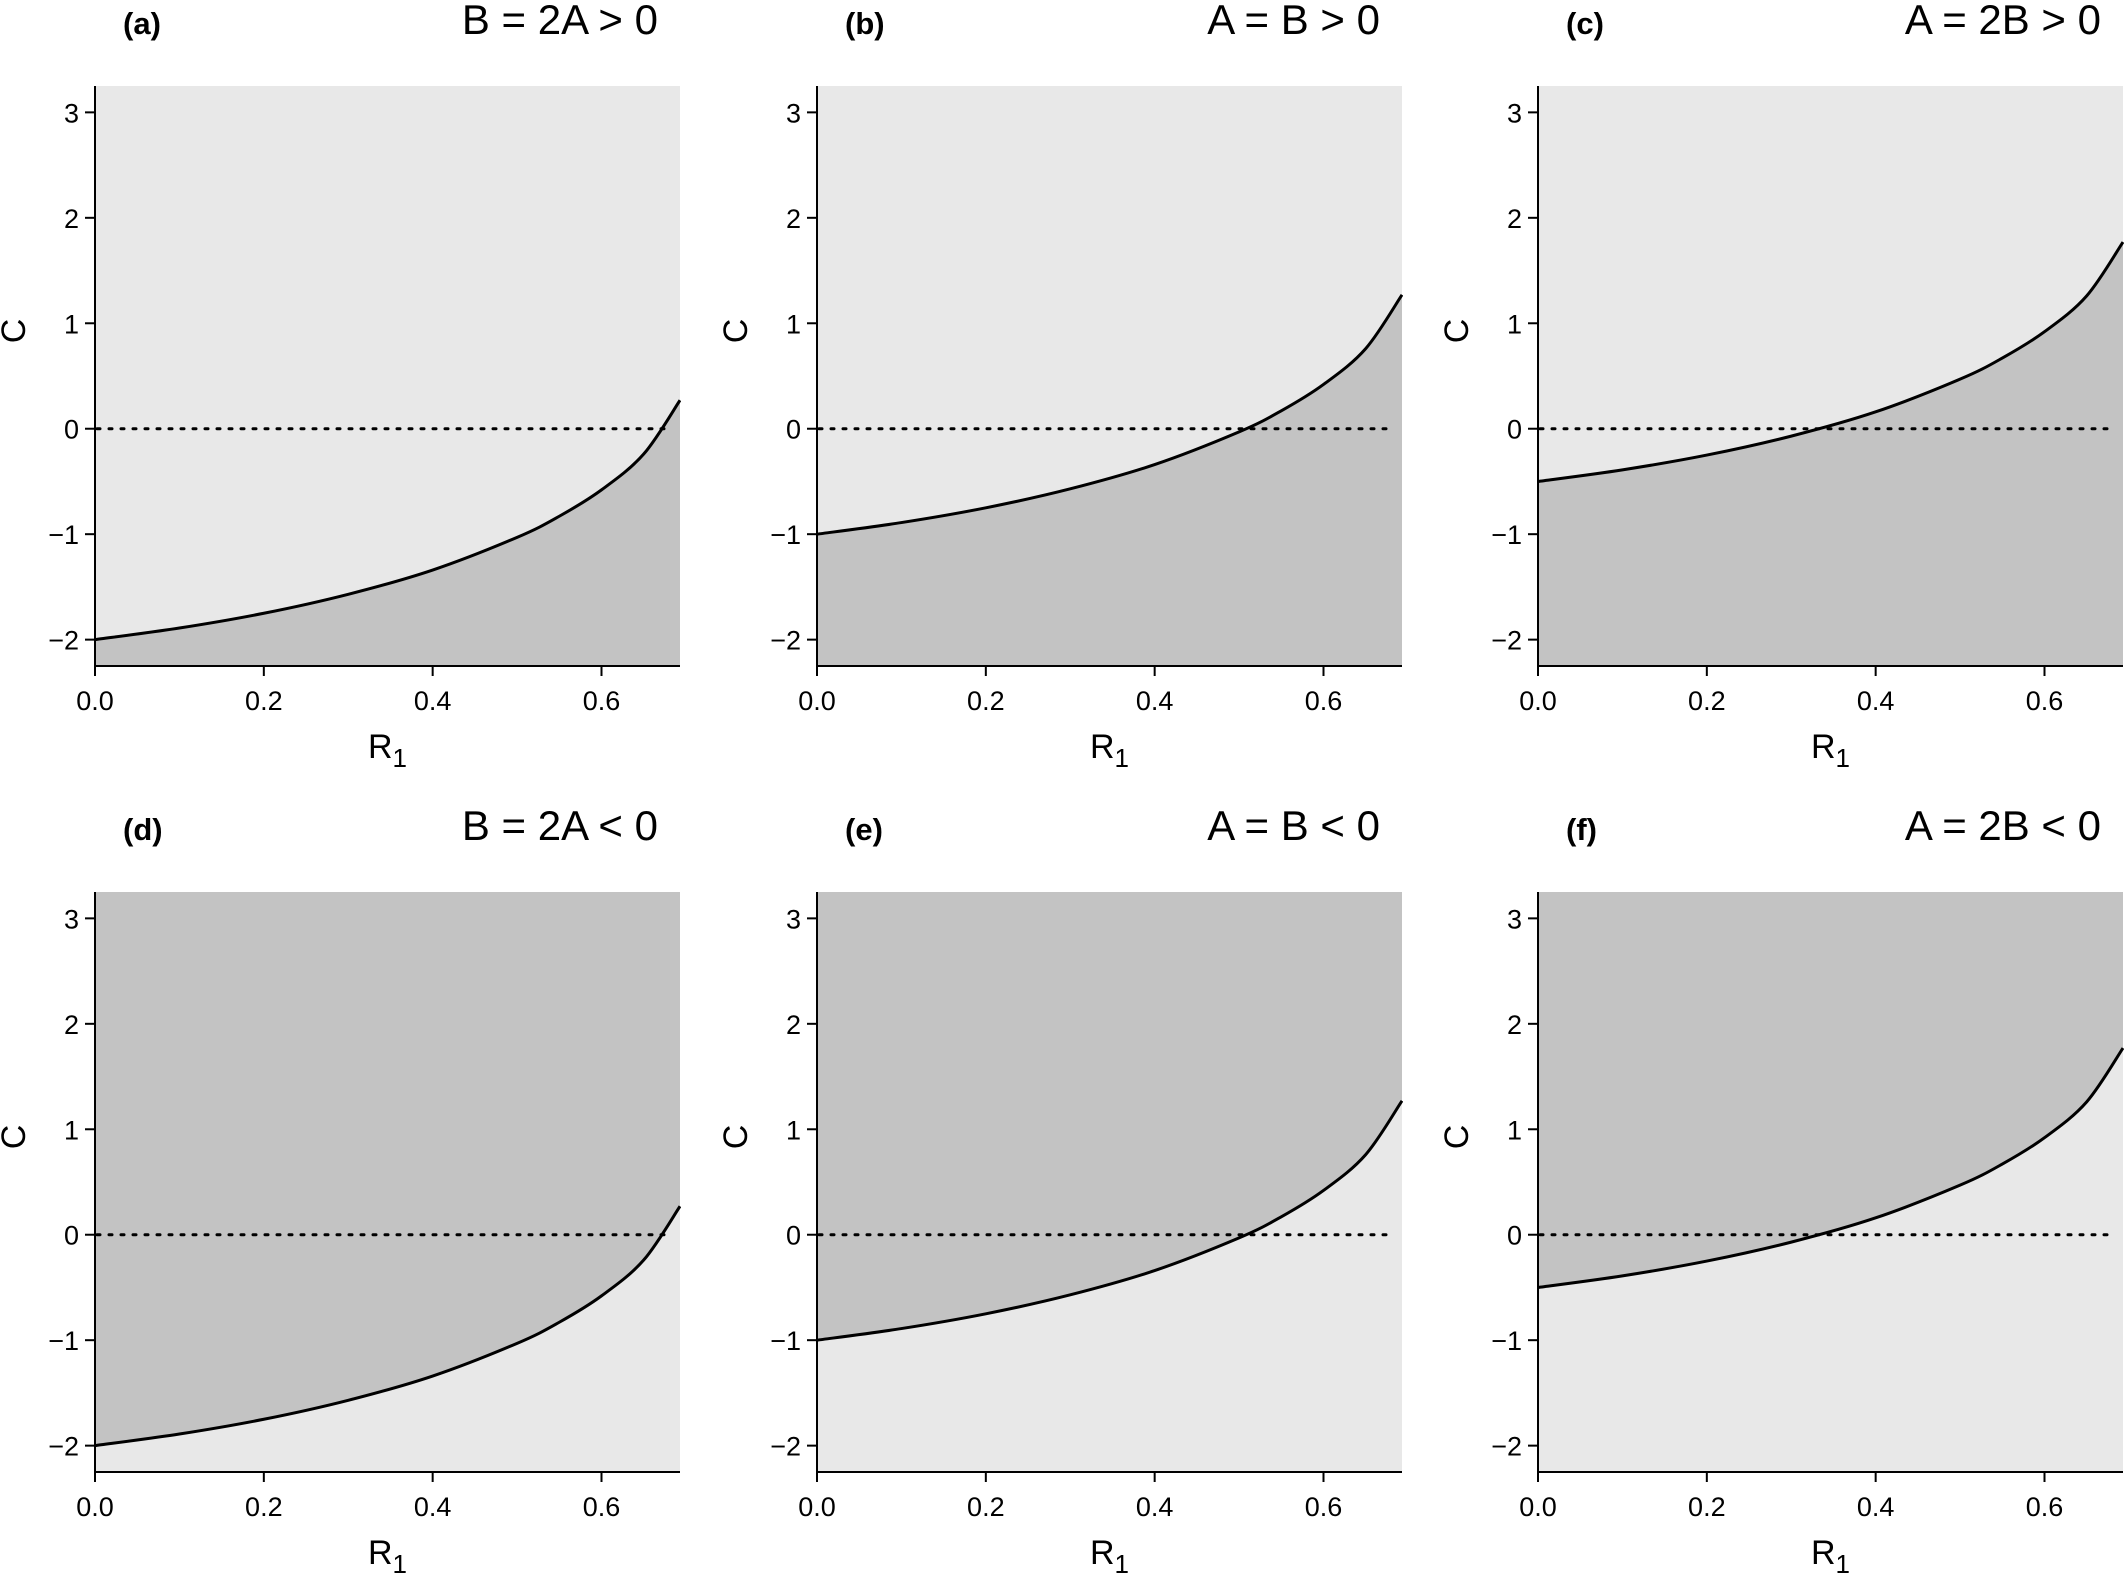  Describe the element at coordinates (560, 21) in the screenshot. I see `panel-title: B = 2A > 0` at that location.